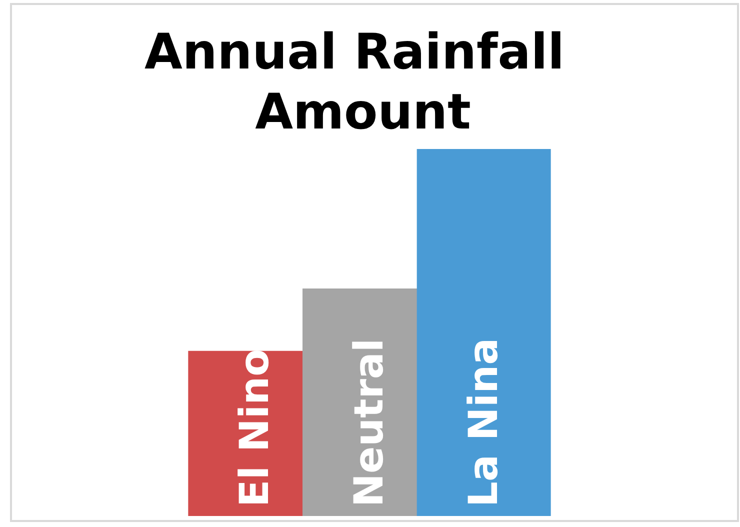 Image resolution: width=740 pixels, height=527 pixels. Describe the element at coordinates (483, 422) in the screenshot. I see `x-tick-label: La Nina` at that location.